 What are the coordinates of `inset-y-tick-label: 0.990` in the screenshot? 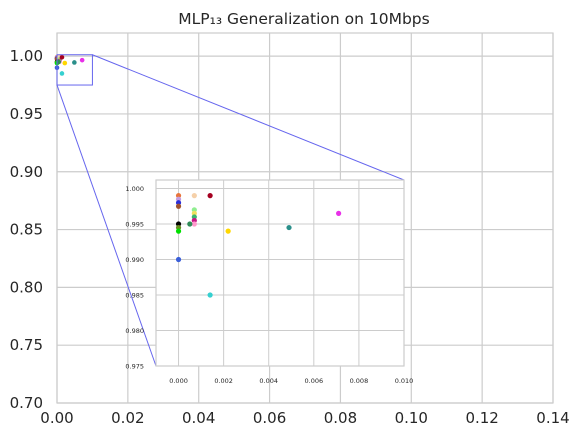 It's located at (134, 260).